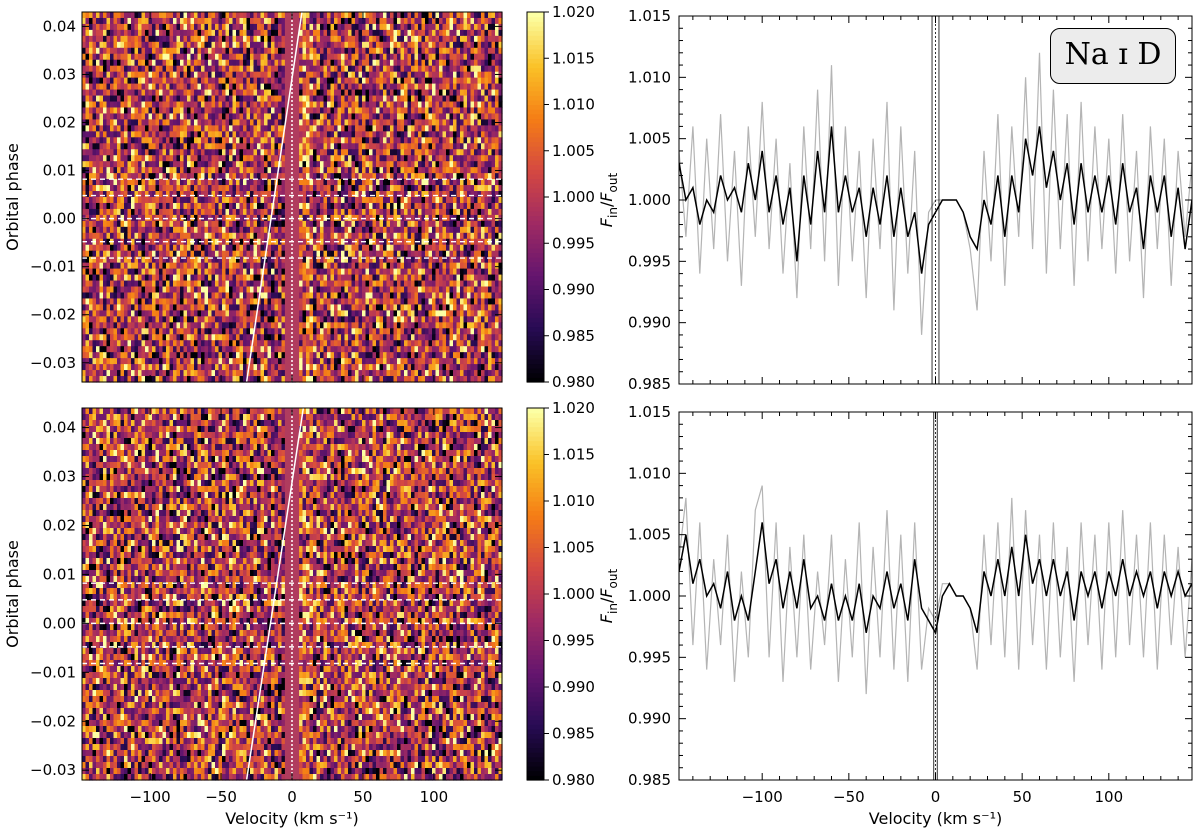  What do you see at coordinates (649, 780) in the screenshot?
I see `y-tick-label: 0.985` at bounding box center [649, 780].